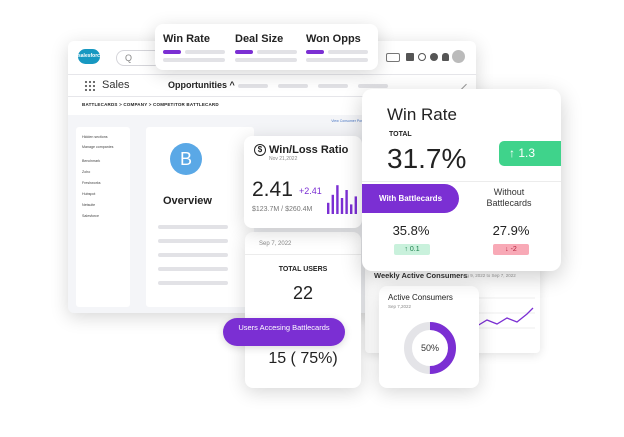  I want to click on help-icon, so click(422, 57).